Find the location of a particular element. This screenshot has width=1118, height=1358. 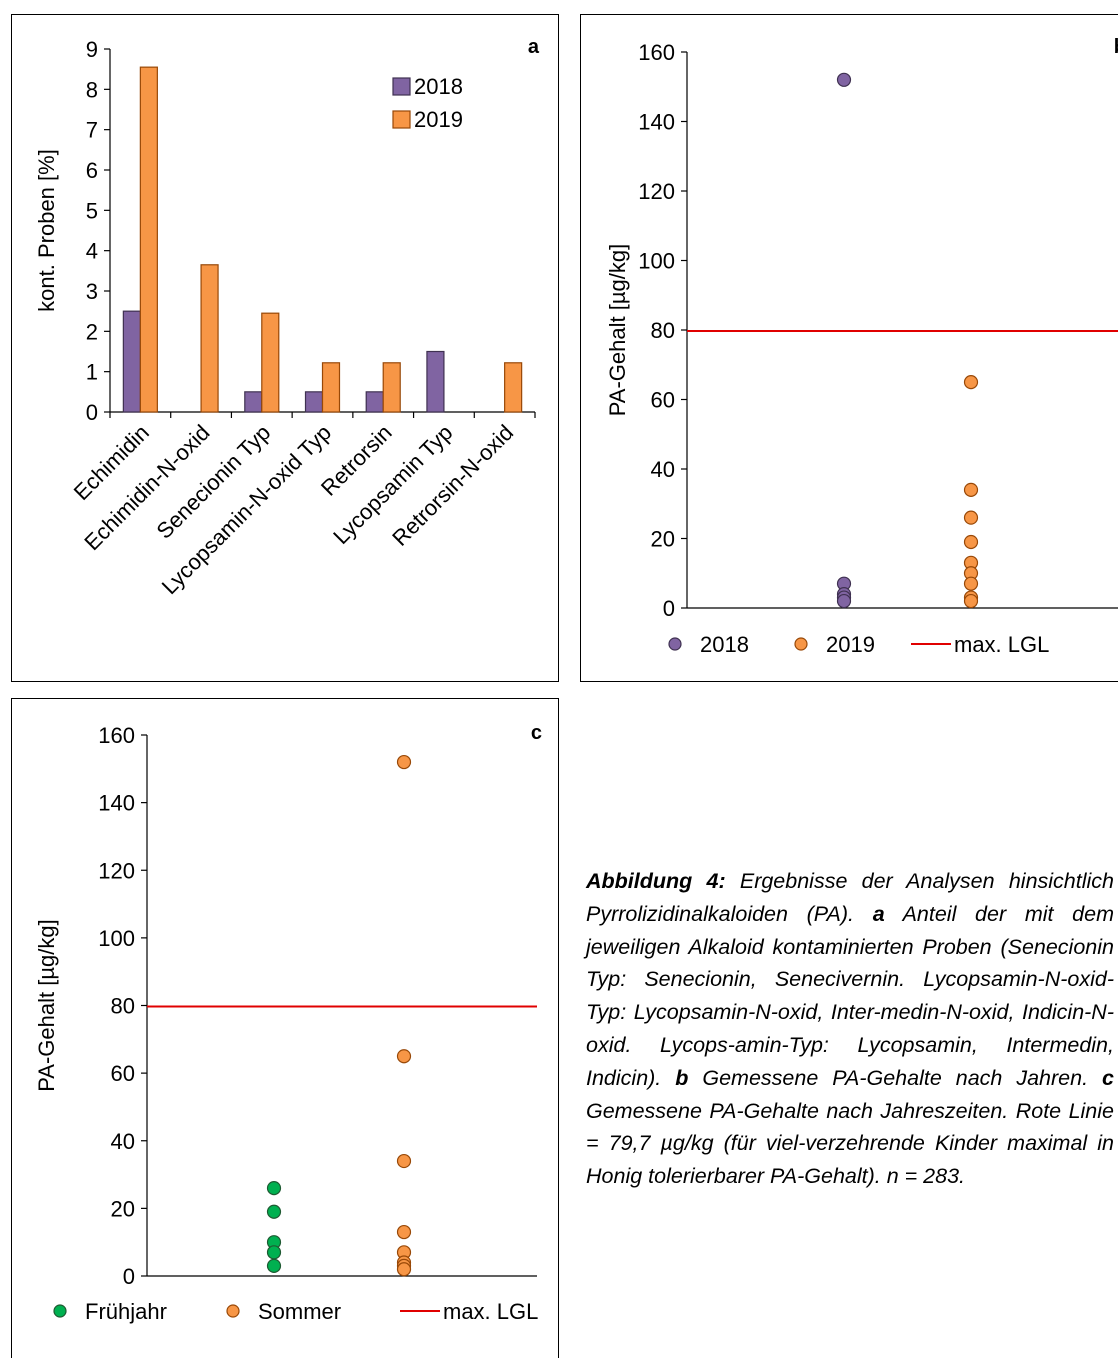

y-tick-label-c: 120 is located at coordinates (116, 870).